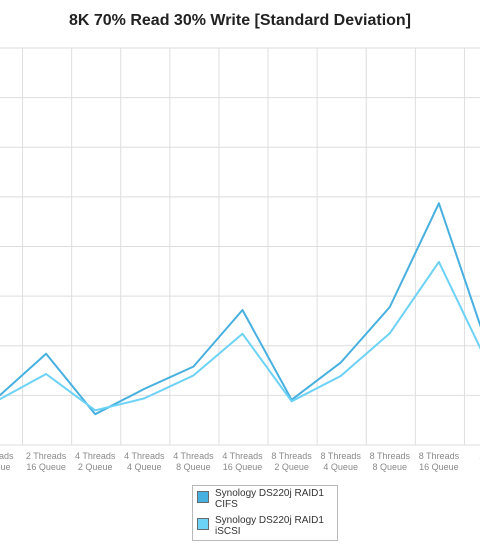 This screenshot has height=548, width=480. I want to click on legend-item-cifs: Synology DS220j RAID1 CIFS, so click(266, 500).